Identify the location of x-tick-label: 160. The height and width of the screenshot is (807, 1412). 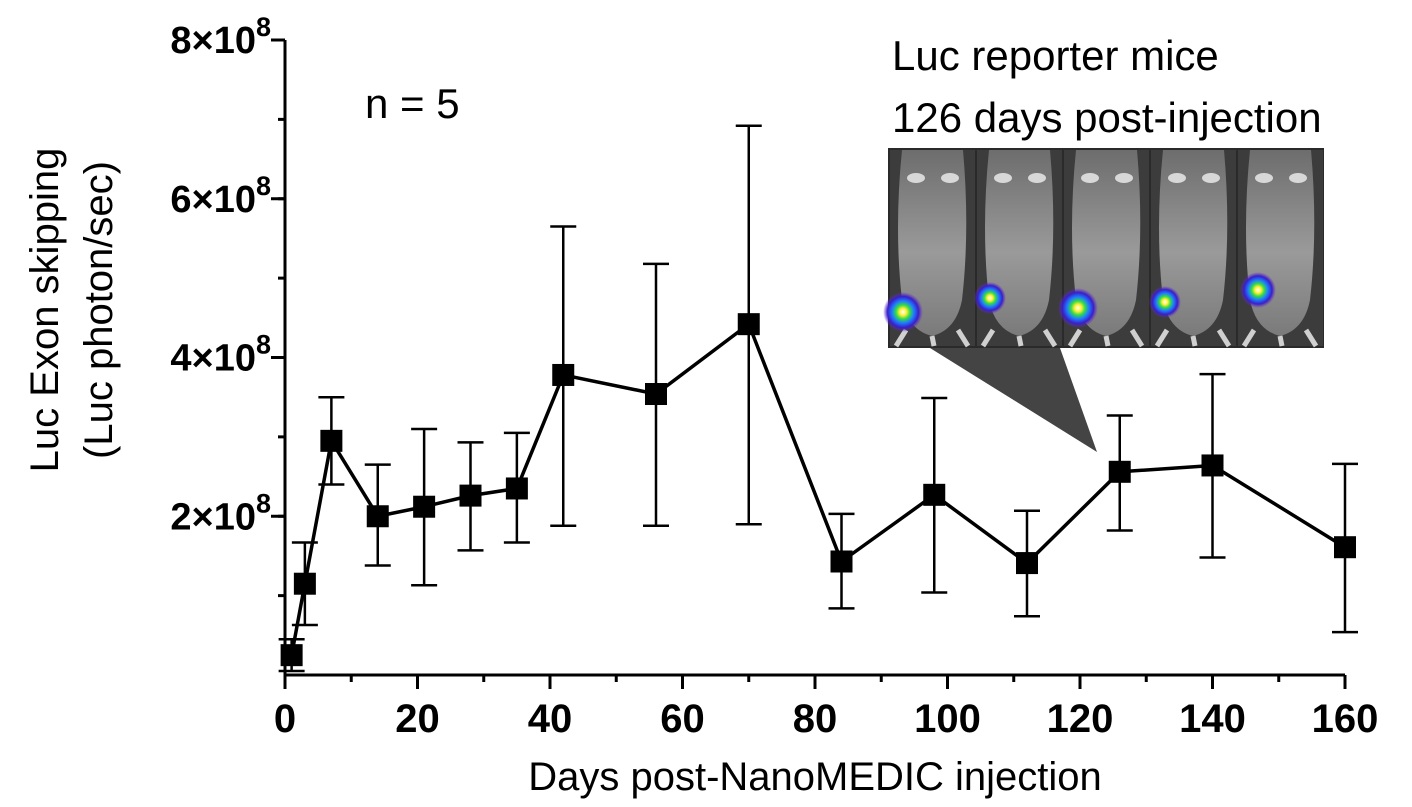
(1345, 719).